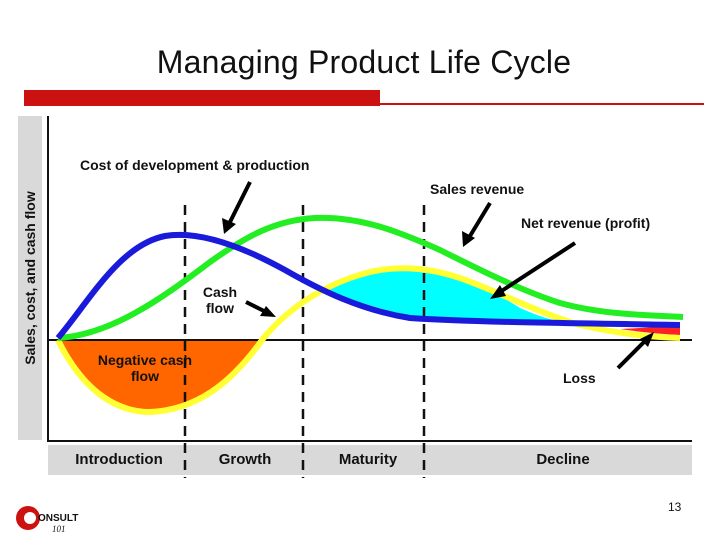  What do you see at coordinates (195, 165) in the screenshot?
I see `label-cost: Cost of development & production` at bounding box center [195, 165].